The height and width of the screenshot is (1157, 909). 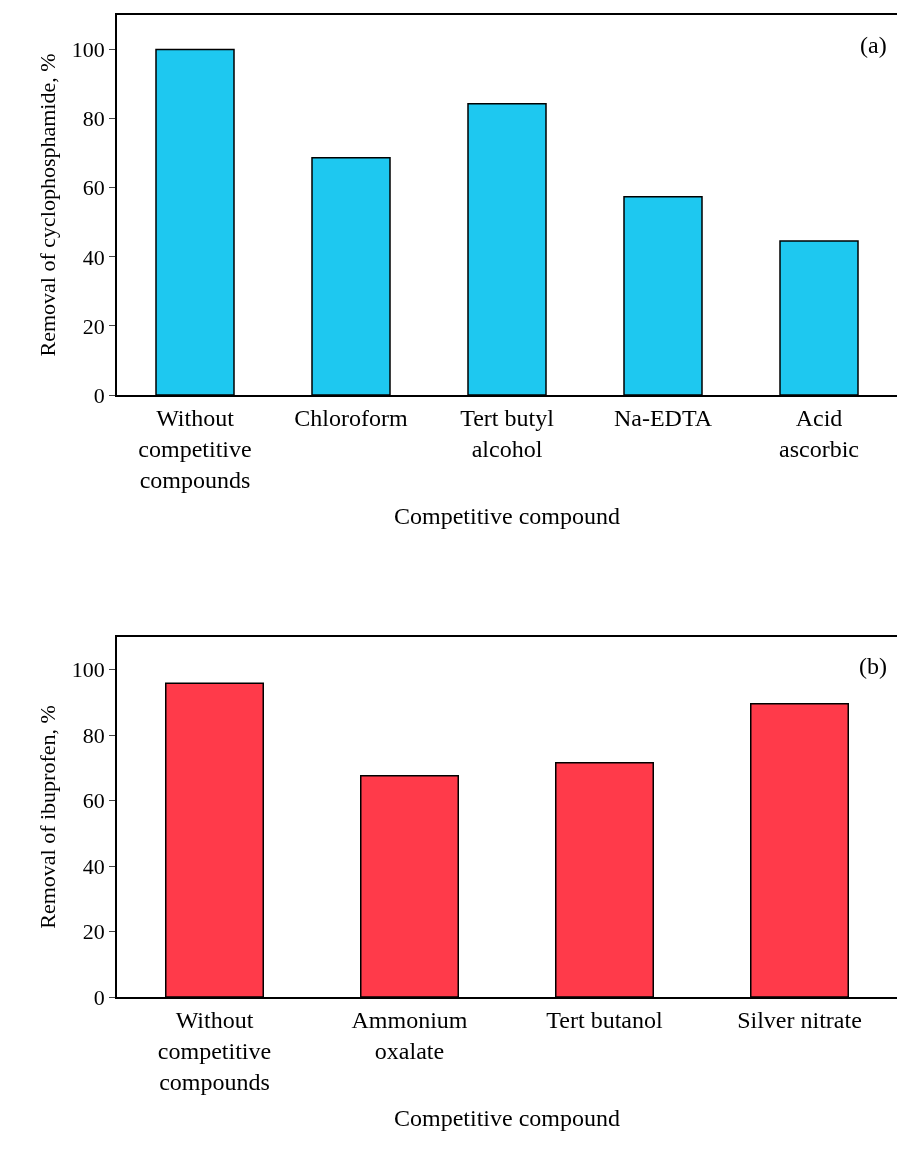 What do you see at coordinates (351, 417) in the screenshot?
I see `x-tick-label: Chloroform` at bounding box center [351, 417].